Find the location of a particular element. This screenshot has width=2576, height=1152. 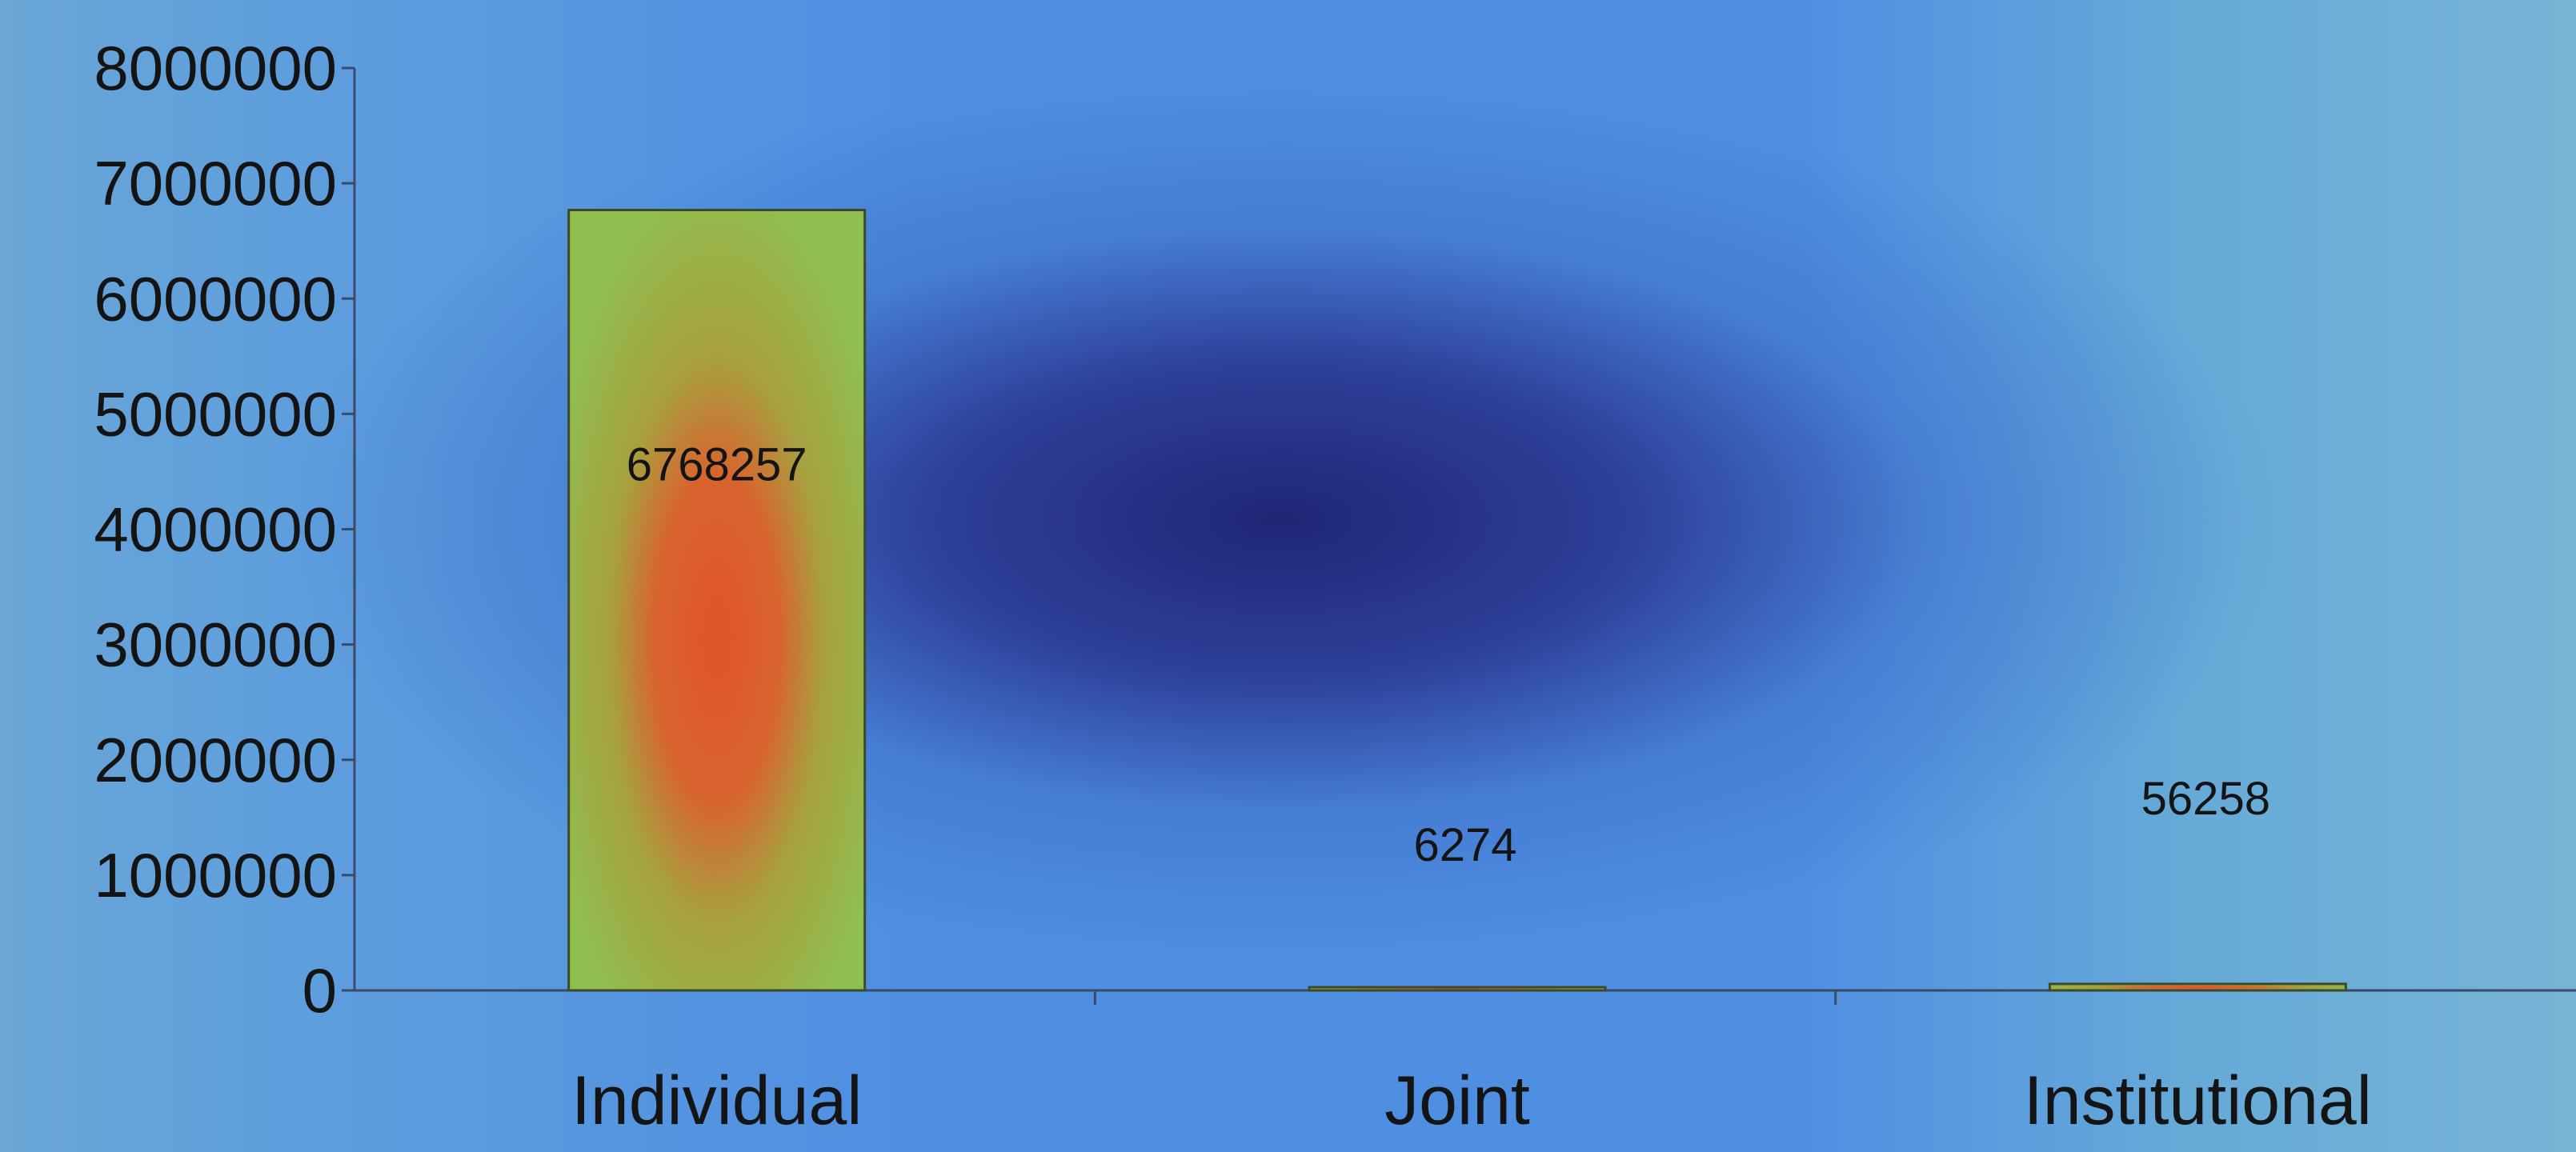

y-tick-label: 7000000 is located at coordinates (215, 183).